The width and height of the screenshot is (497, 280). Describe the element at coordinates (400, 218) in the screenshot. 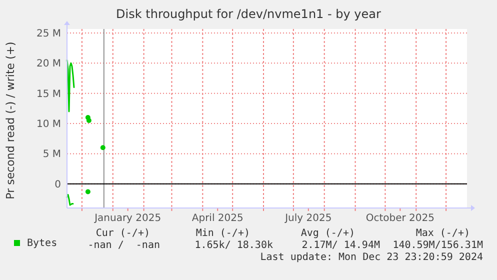

I see `x-tick-label: October 2025` at that location.